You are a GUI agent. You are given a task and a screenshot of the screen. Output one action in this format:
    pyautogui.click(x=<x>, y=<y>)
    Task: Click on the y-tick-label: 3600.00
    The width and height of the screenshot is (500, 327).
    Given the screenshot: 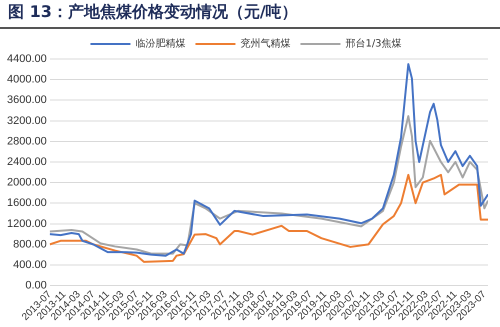 What is the action you would take?
    pyautogui.click(x=26, y=100)
    